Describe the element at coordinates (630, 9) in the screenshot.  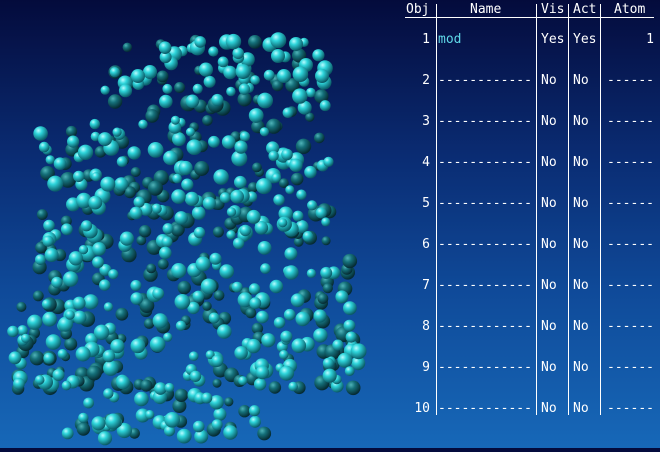
I see `header-atom: Atom` at that location.